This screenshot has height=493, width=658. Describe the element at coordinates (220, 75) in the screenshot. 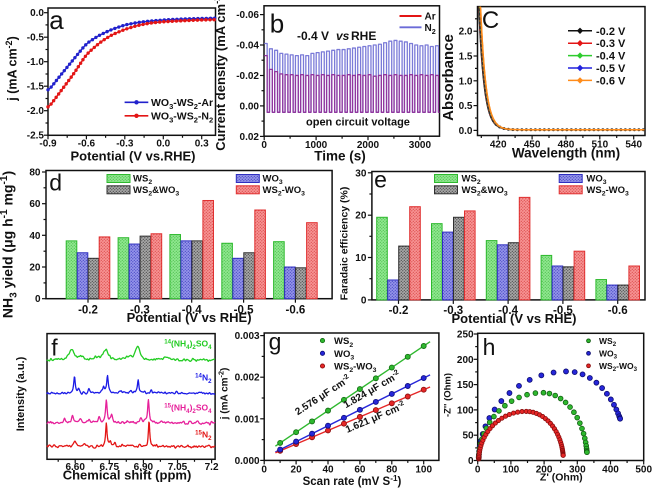

I see `svg-text: Current density (mA cm-2)` at that location.